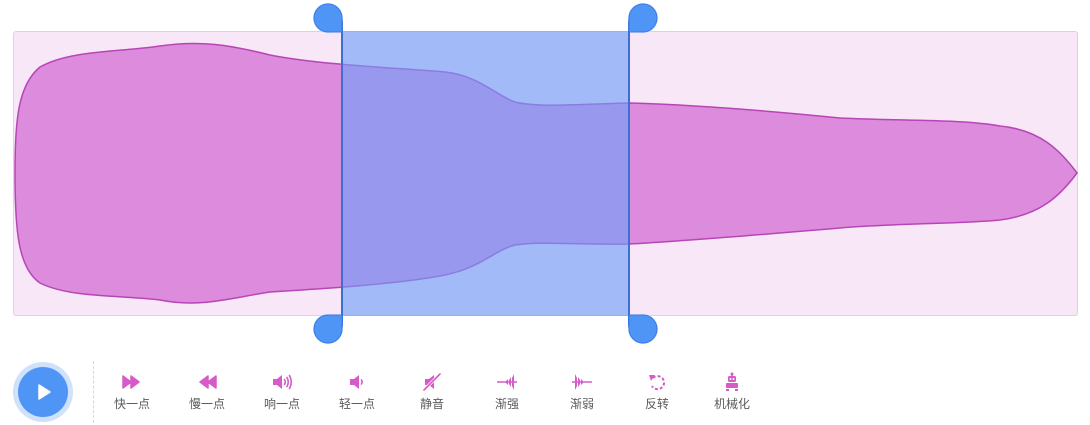 This screenshot has height=425, width=1090. What do you see at coordinates (356, 382) in the screenshot?
I see `volume-down-icon` at bounding box center [356, 382].